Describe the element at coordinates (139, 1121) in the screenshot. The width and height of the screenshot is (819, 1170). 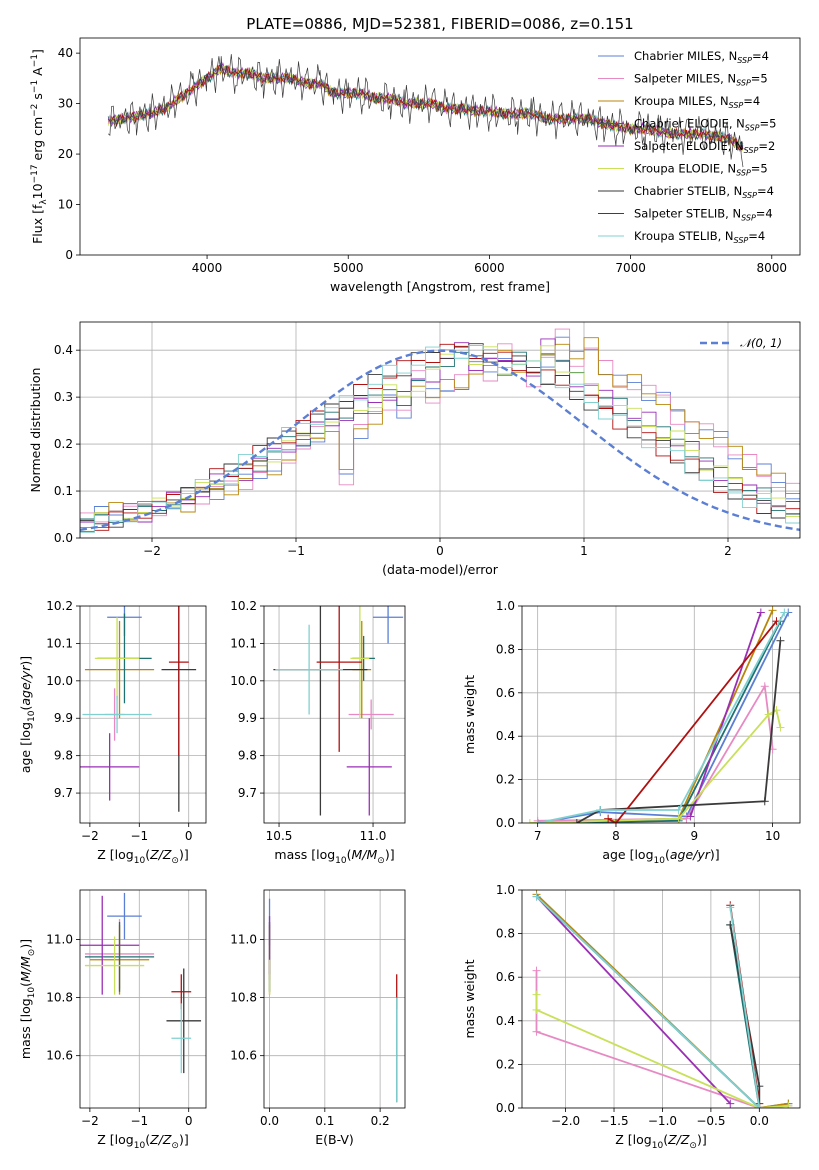
I see `x-tick-label: −1` at that location.